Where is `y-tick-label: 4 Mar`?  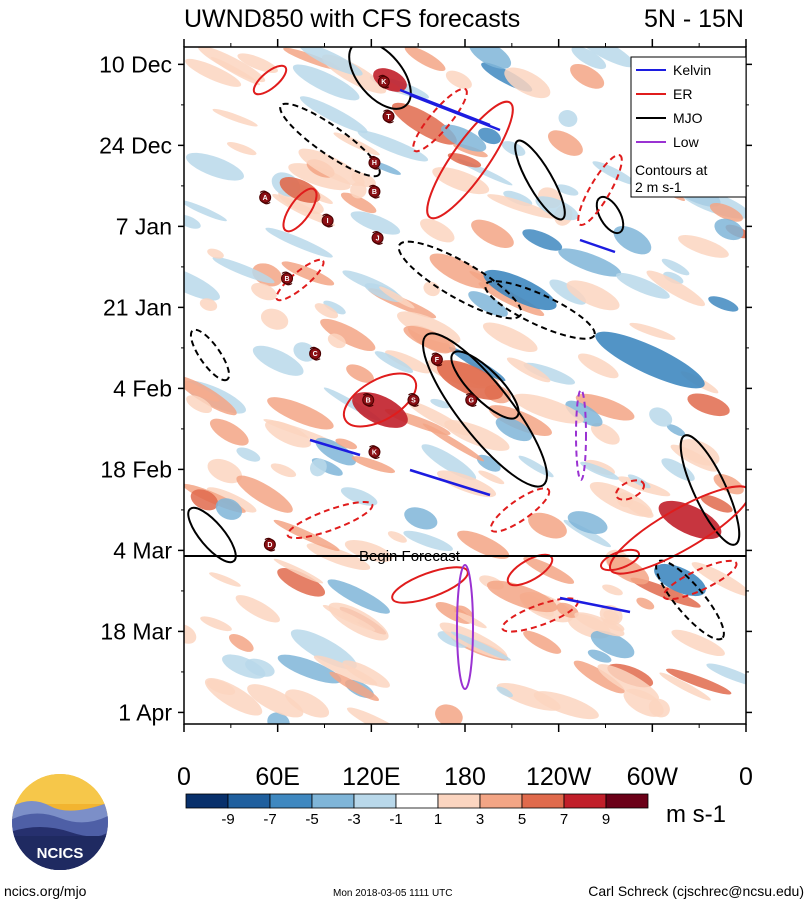
y-tick-label: 4 Mar is located at coordinates (142, 550).